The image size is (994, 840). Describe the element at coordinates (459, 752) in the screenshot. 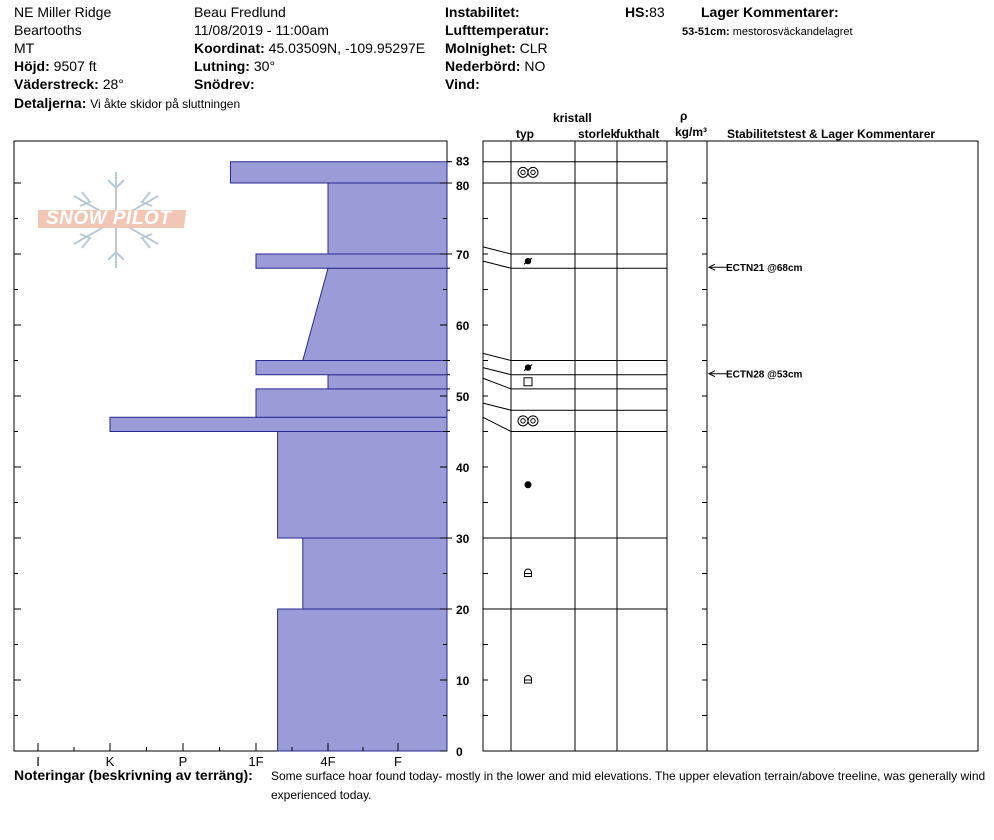

I see `depth-label: 0` at that location.